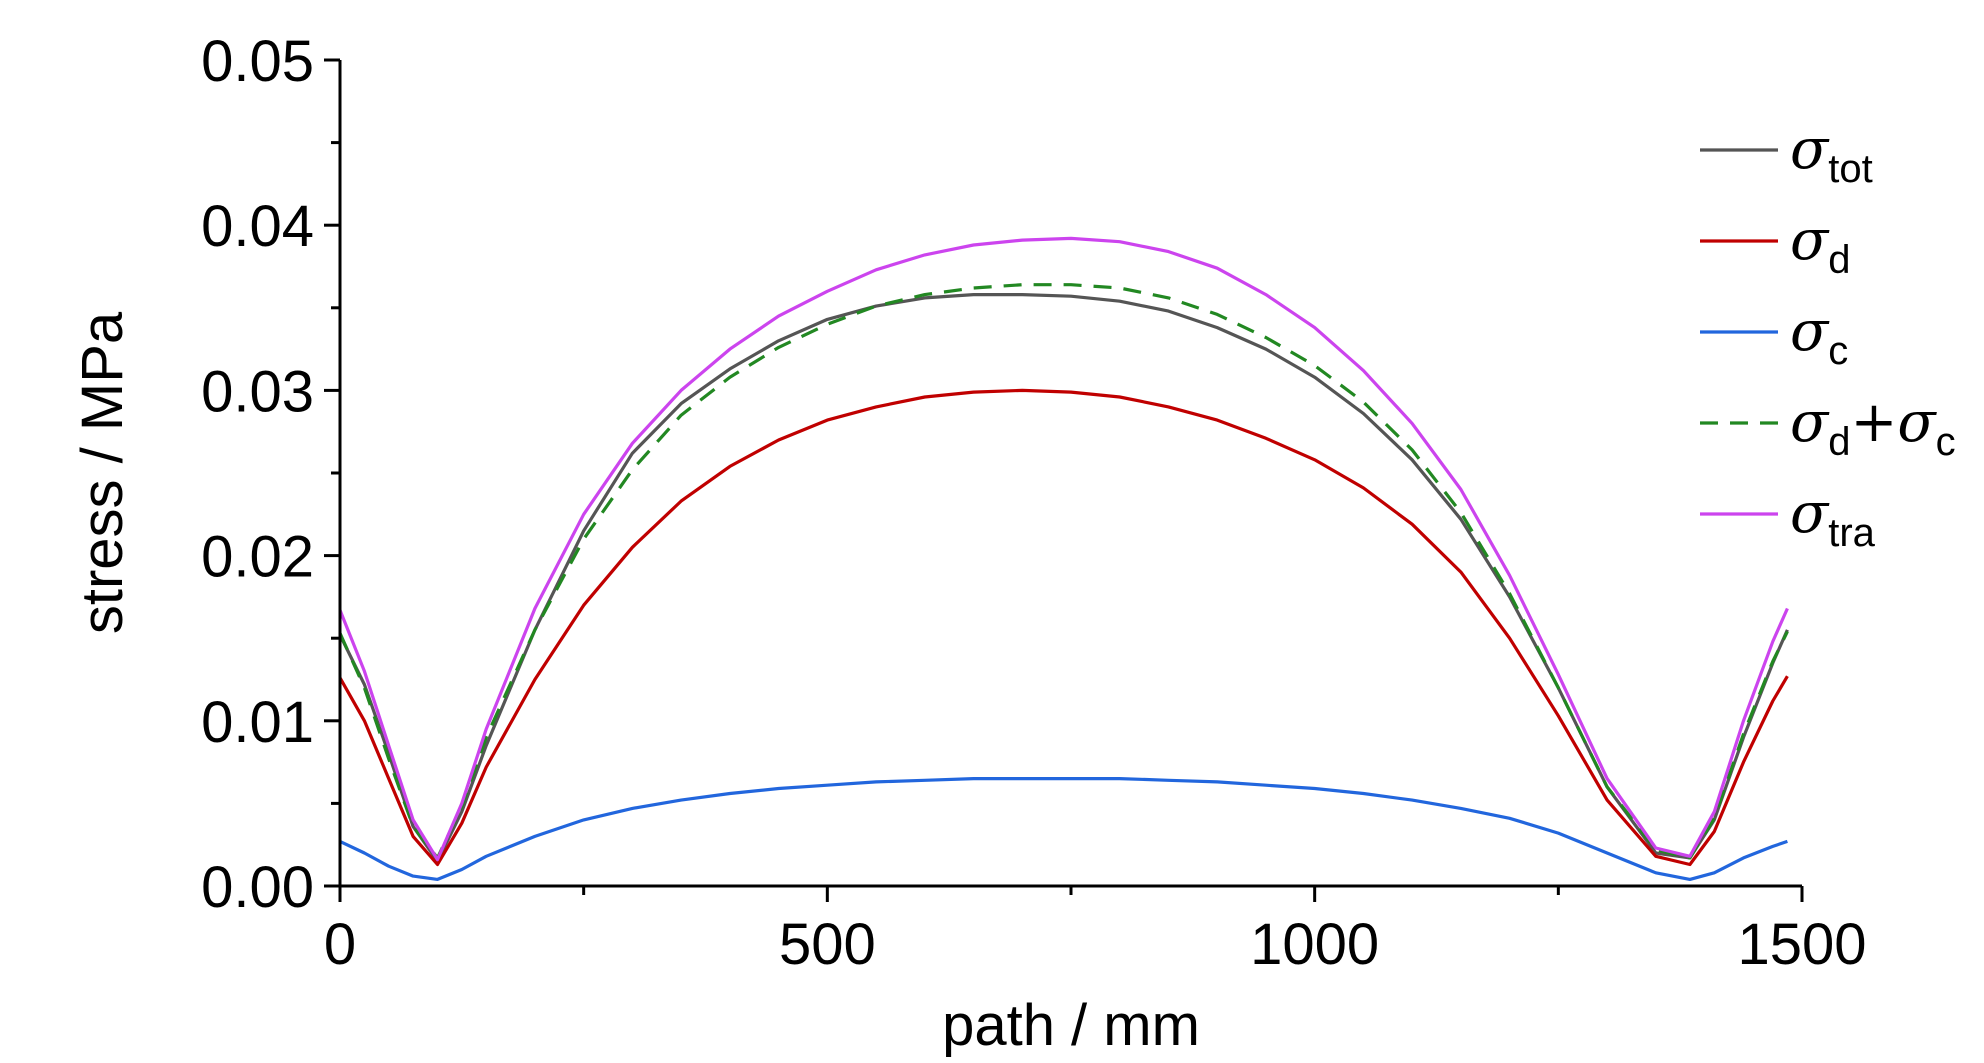 This screenshot has width=1984, height=1063. I want to click on legend: σtot σd σc σd+σc σtra, so click(1828, 336).